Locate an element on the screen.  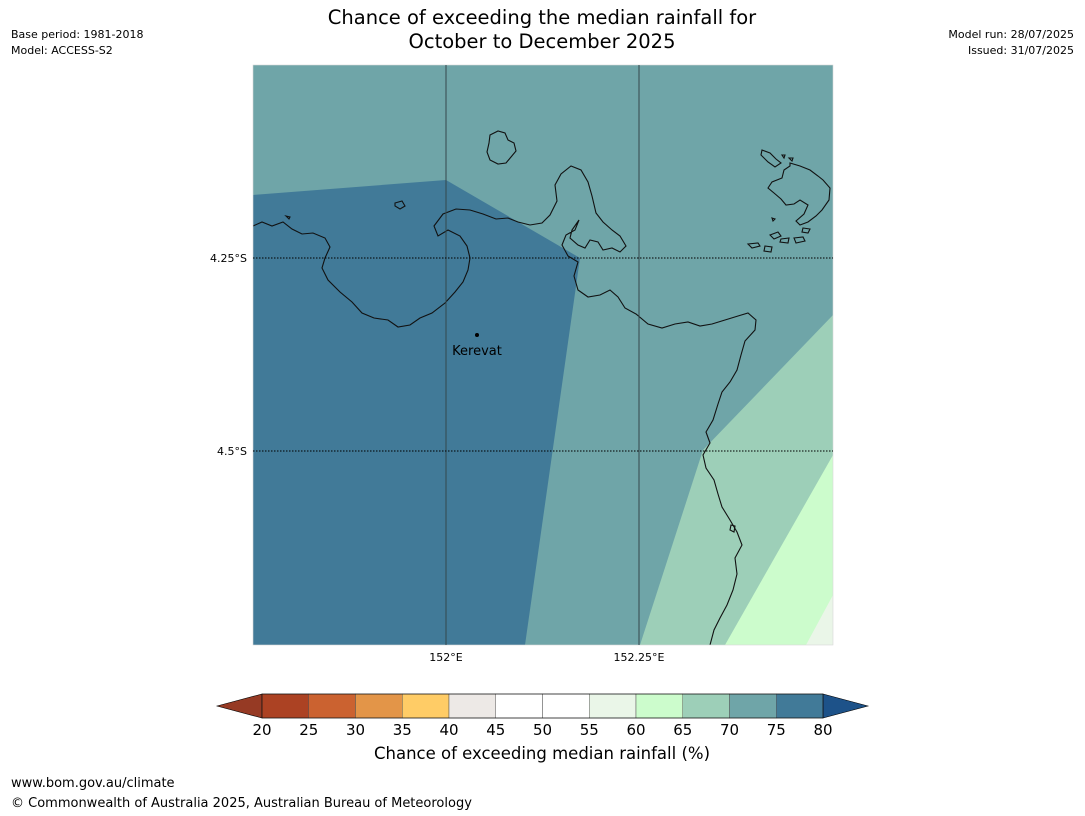
meta-right: Model run: 28/07/2025 Issued: 31/07/2025 is located at coordinates (1011, 43).